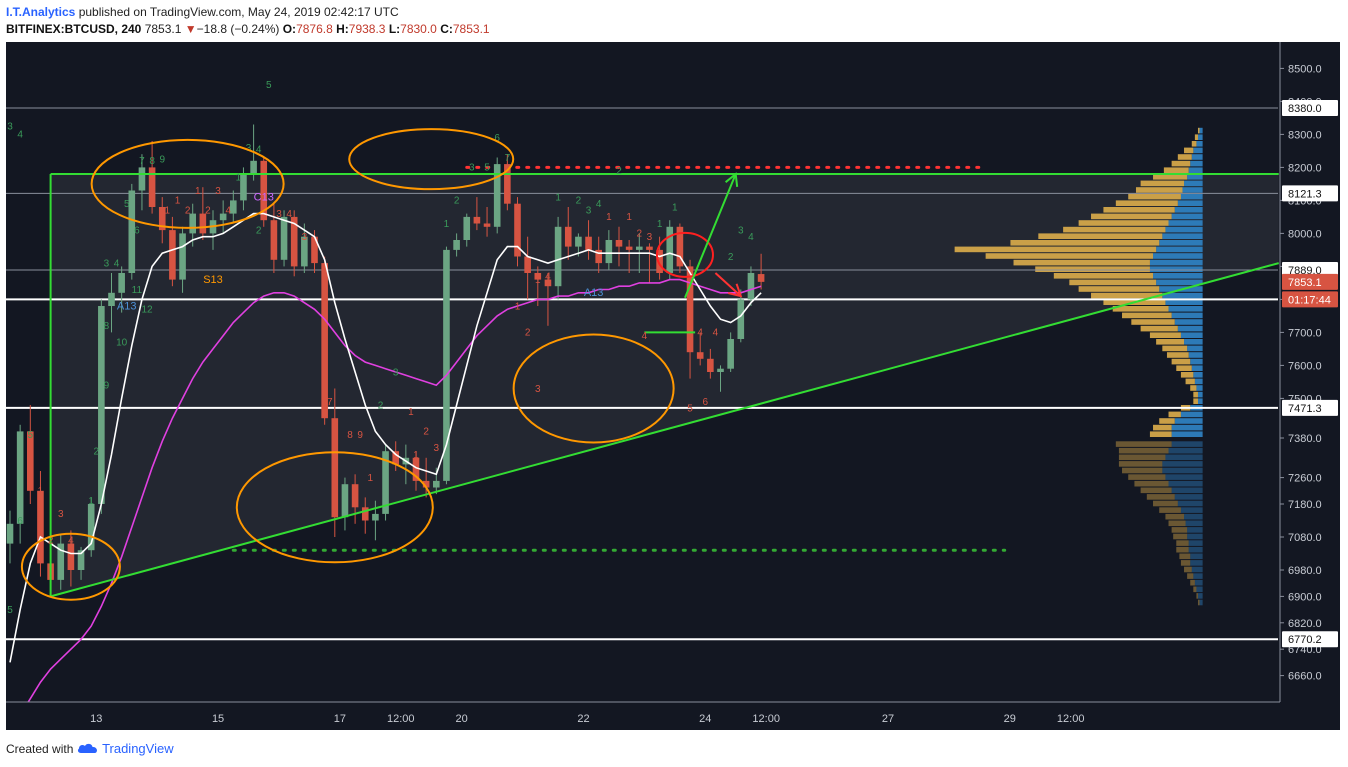  Describe the element at coordinates (342, 29) in the screenshot. I see `high-label: H:` at that location.